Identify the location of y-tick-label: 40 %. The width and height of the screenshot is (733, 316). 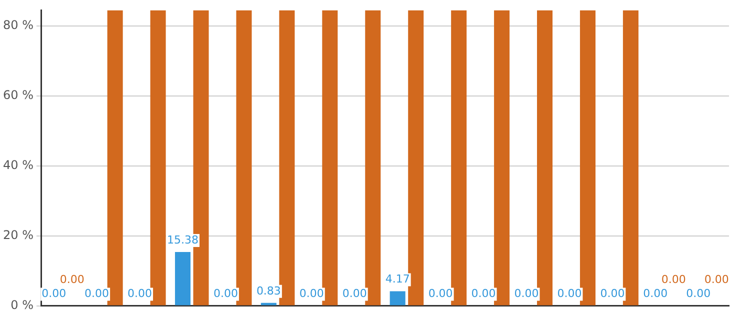
(18, 165).